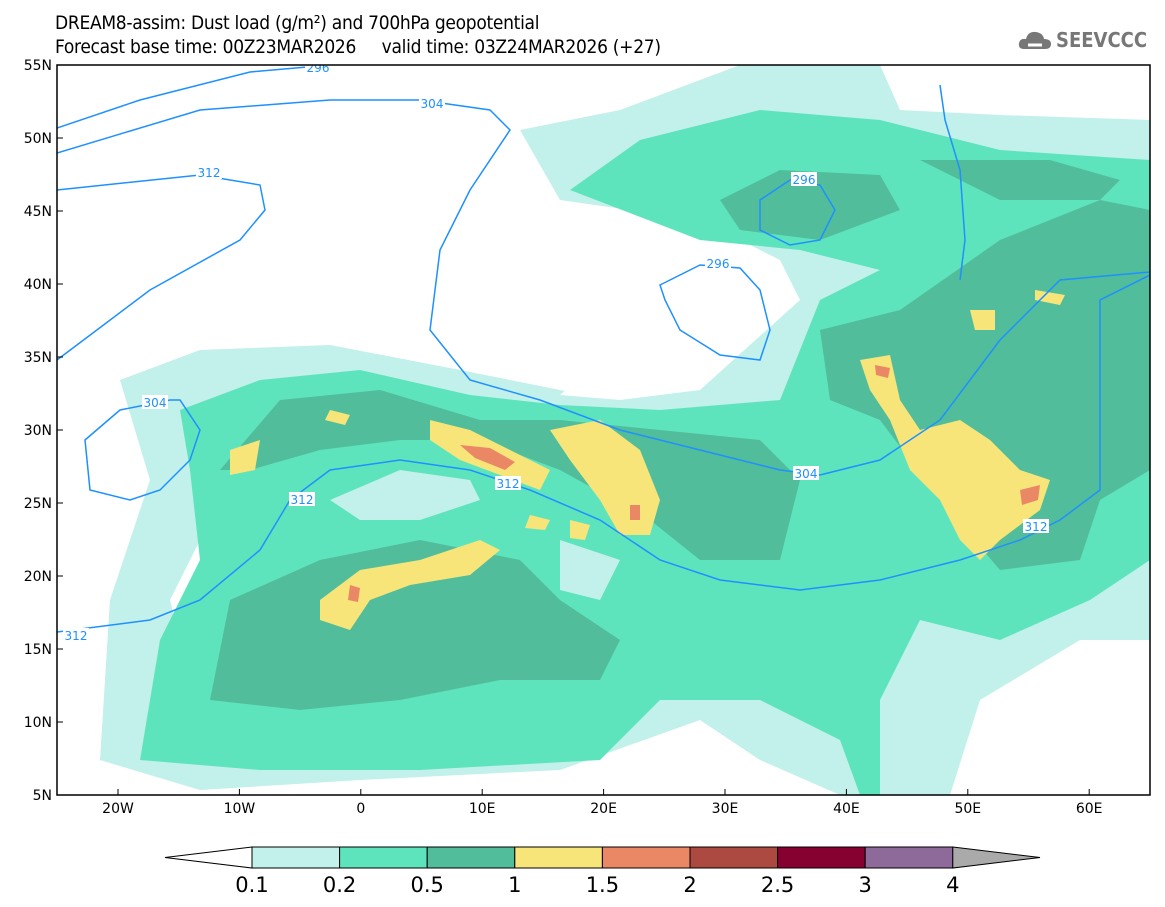 Image resolution: width=1165 pixels, height=907 pixels. What do you see at coordinates (38, 504) in the screenshot?
I see `lat-label: 25N` at bounding box center [38, 504].